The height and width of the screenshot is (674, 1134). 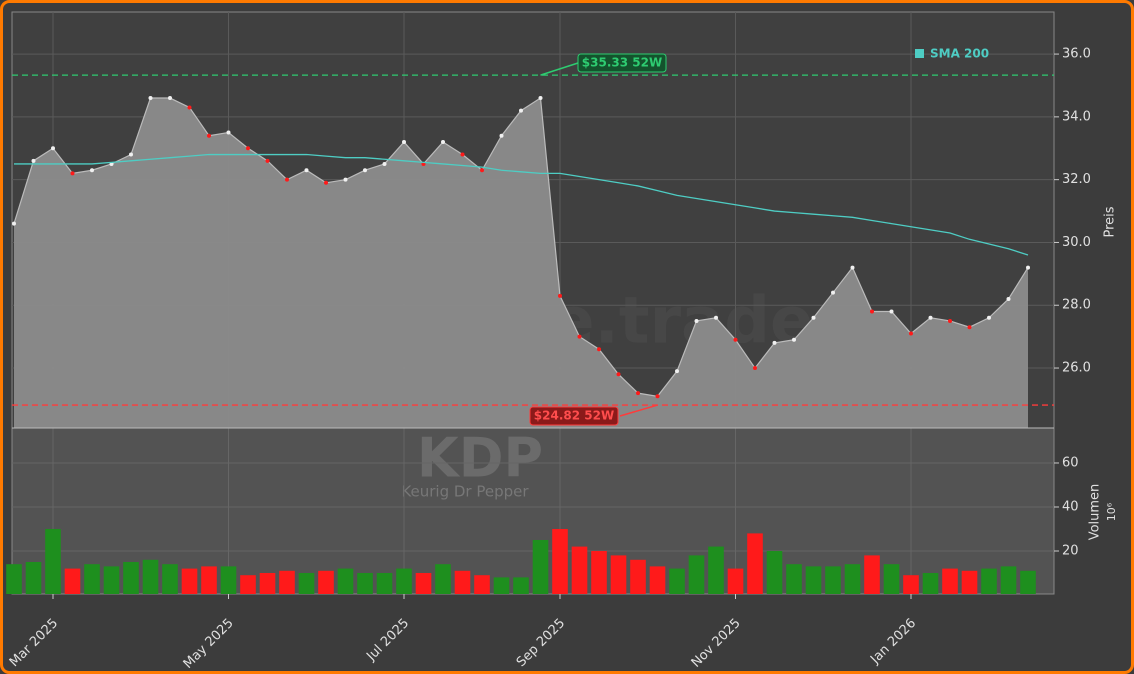 What do you see at coordinates (1110, 221) in the screenshot?
I see `price-axis-label: Preis` at bounding box center [1110, 221].